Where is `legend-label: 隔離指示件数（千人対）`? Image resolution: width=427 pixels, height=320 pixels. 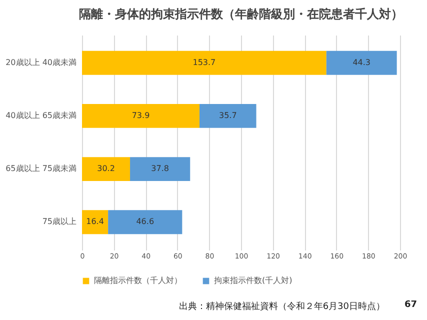
legend-label: 隔離指示件数（千人対） is located at coordinates (138, 280).